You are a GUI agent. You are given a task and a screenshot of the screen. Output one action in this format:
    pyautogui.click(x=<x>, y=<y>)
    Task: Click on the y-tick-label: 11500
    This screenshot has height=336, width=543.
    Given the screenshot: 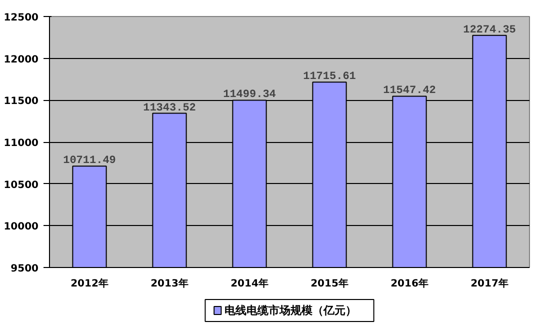 What is the action you would take?
    pyautogui.click(x=21, y=102)
    